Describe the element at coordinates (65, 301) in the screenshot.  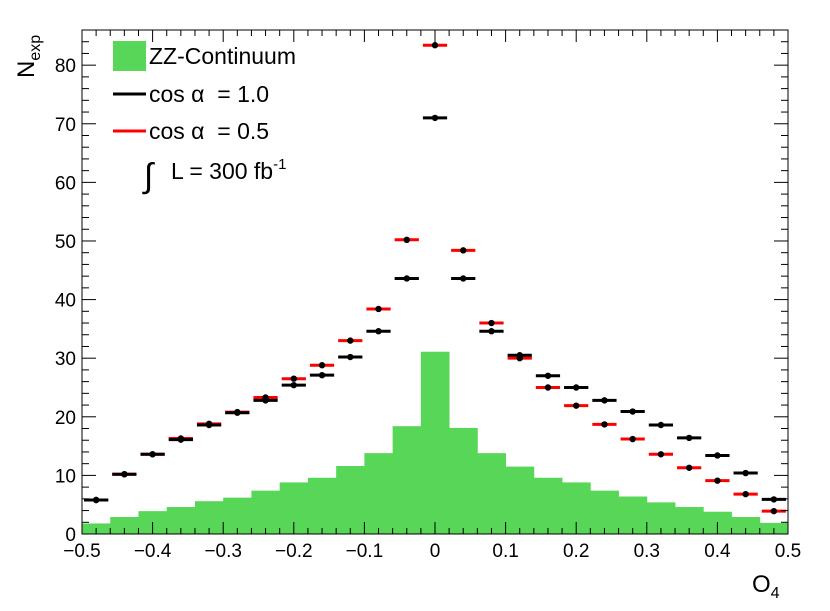
I see `y-tick-label: 40` at that location.